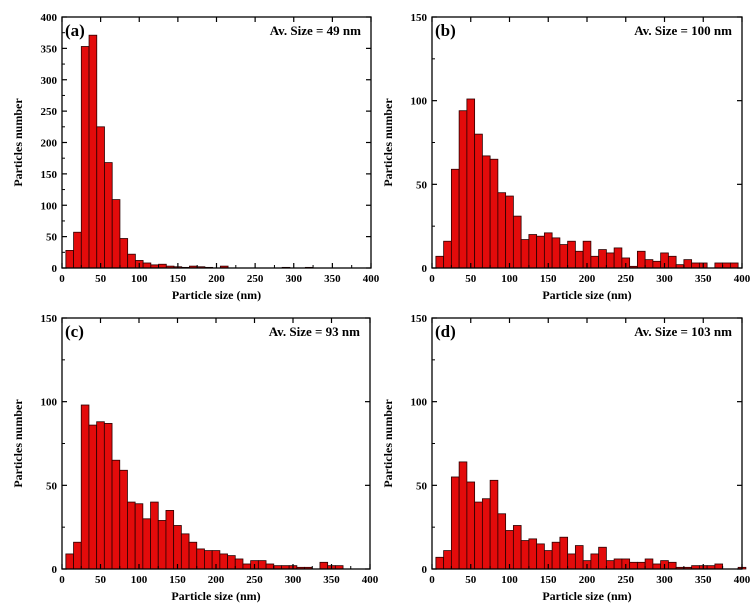 The height and width of the screenshot is (614, 754). What do you see at coordinates (388, 142) in the screenshot?
I see `y-axis-label: Particles number` at bounding box center [388, 142].